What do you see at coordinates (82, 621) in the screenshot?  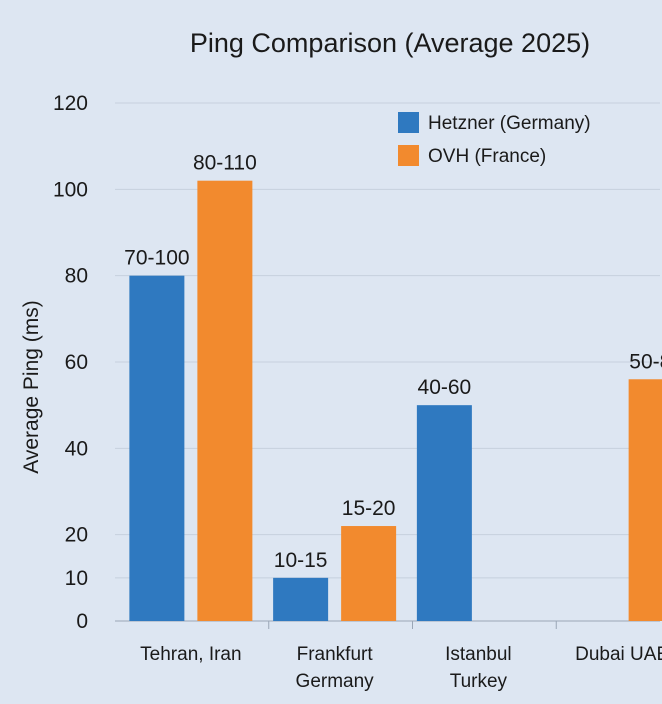 I see `y-tick-label: 0` at bounding box center [82, 621].